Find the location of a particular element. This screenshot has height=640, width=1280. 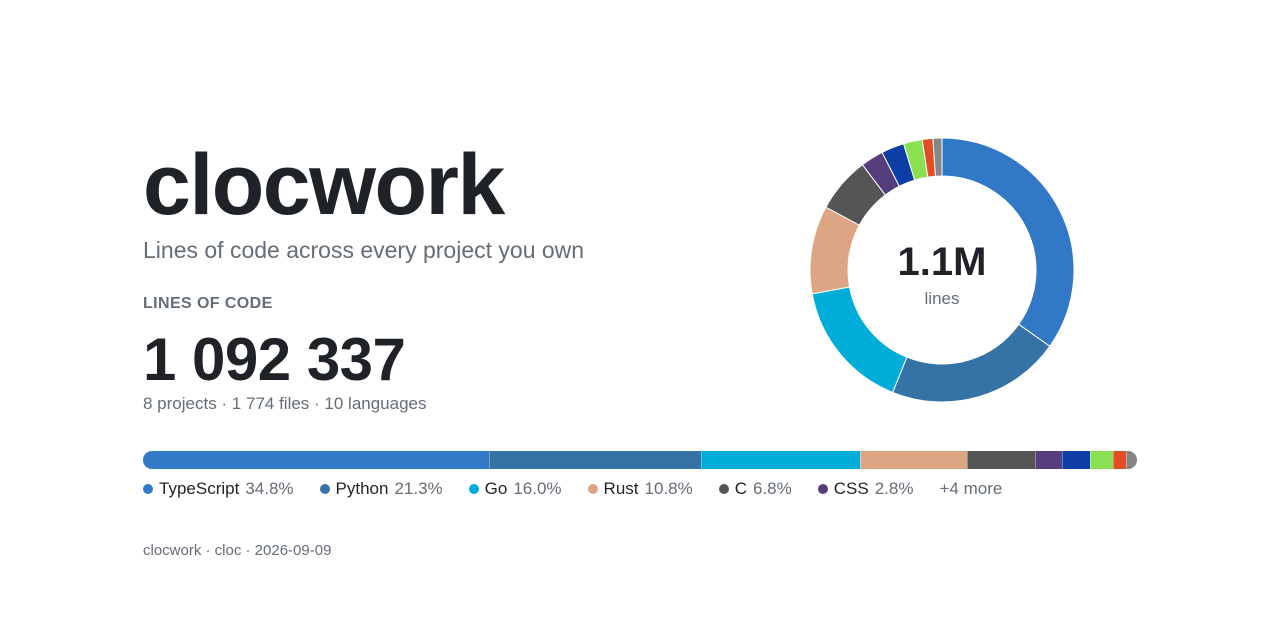

legend-percent: 10.8% is located at coordinates (668, 488).